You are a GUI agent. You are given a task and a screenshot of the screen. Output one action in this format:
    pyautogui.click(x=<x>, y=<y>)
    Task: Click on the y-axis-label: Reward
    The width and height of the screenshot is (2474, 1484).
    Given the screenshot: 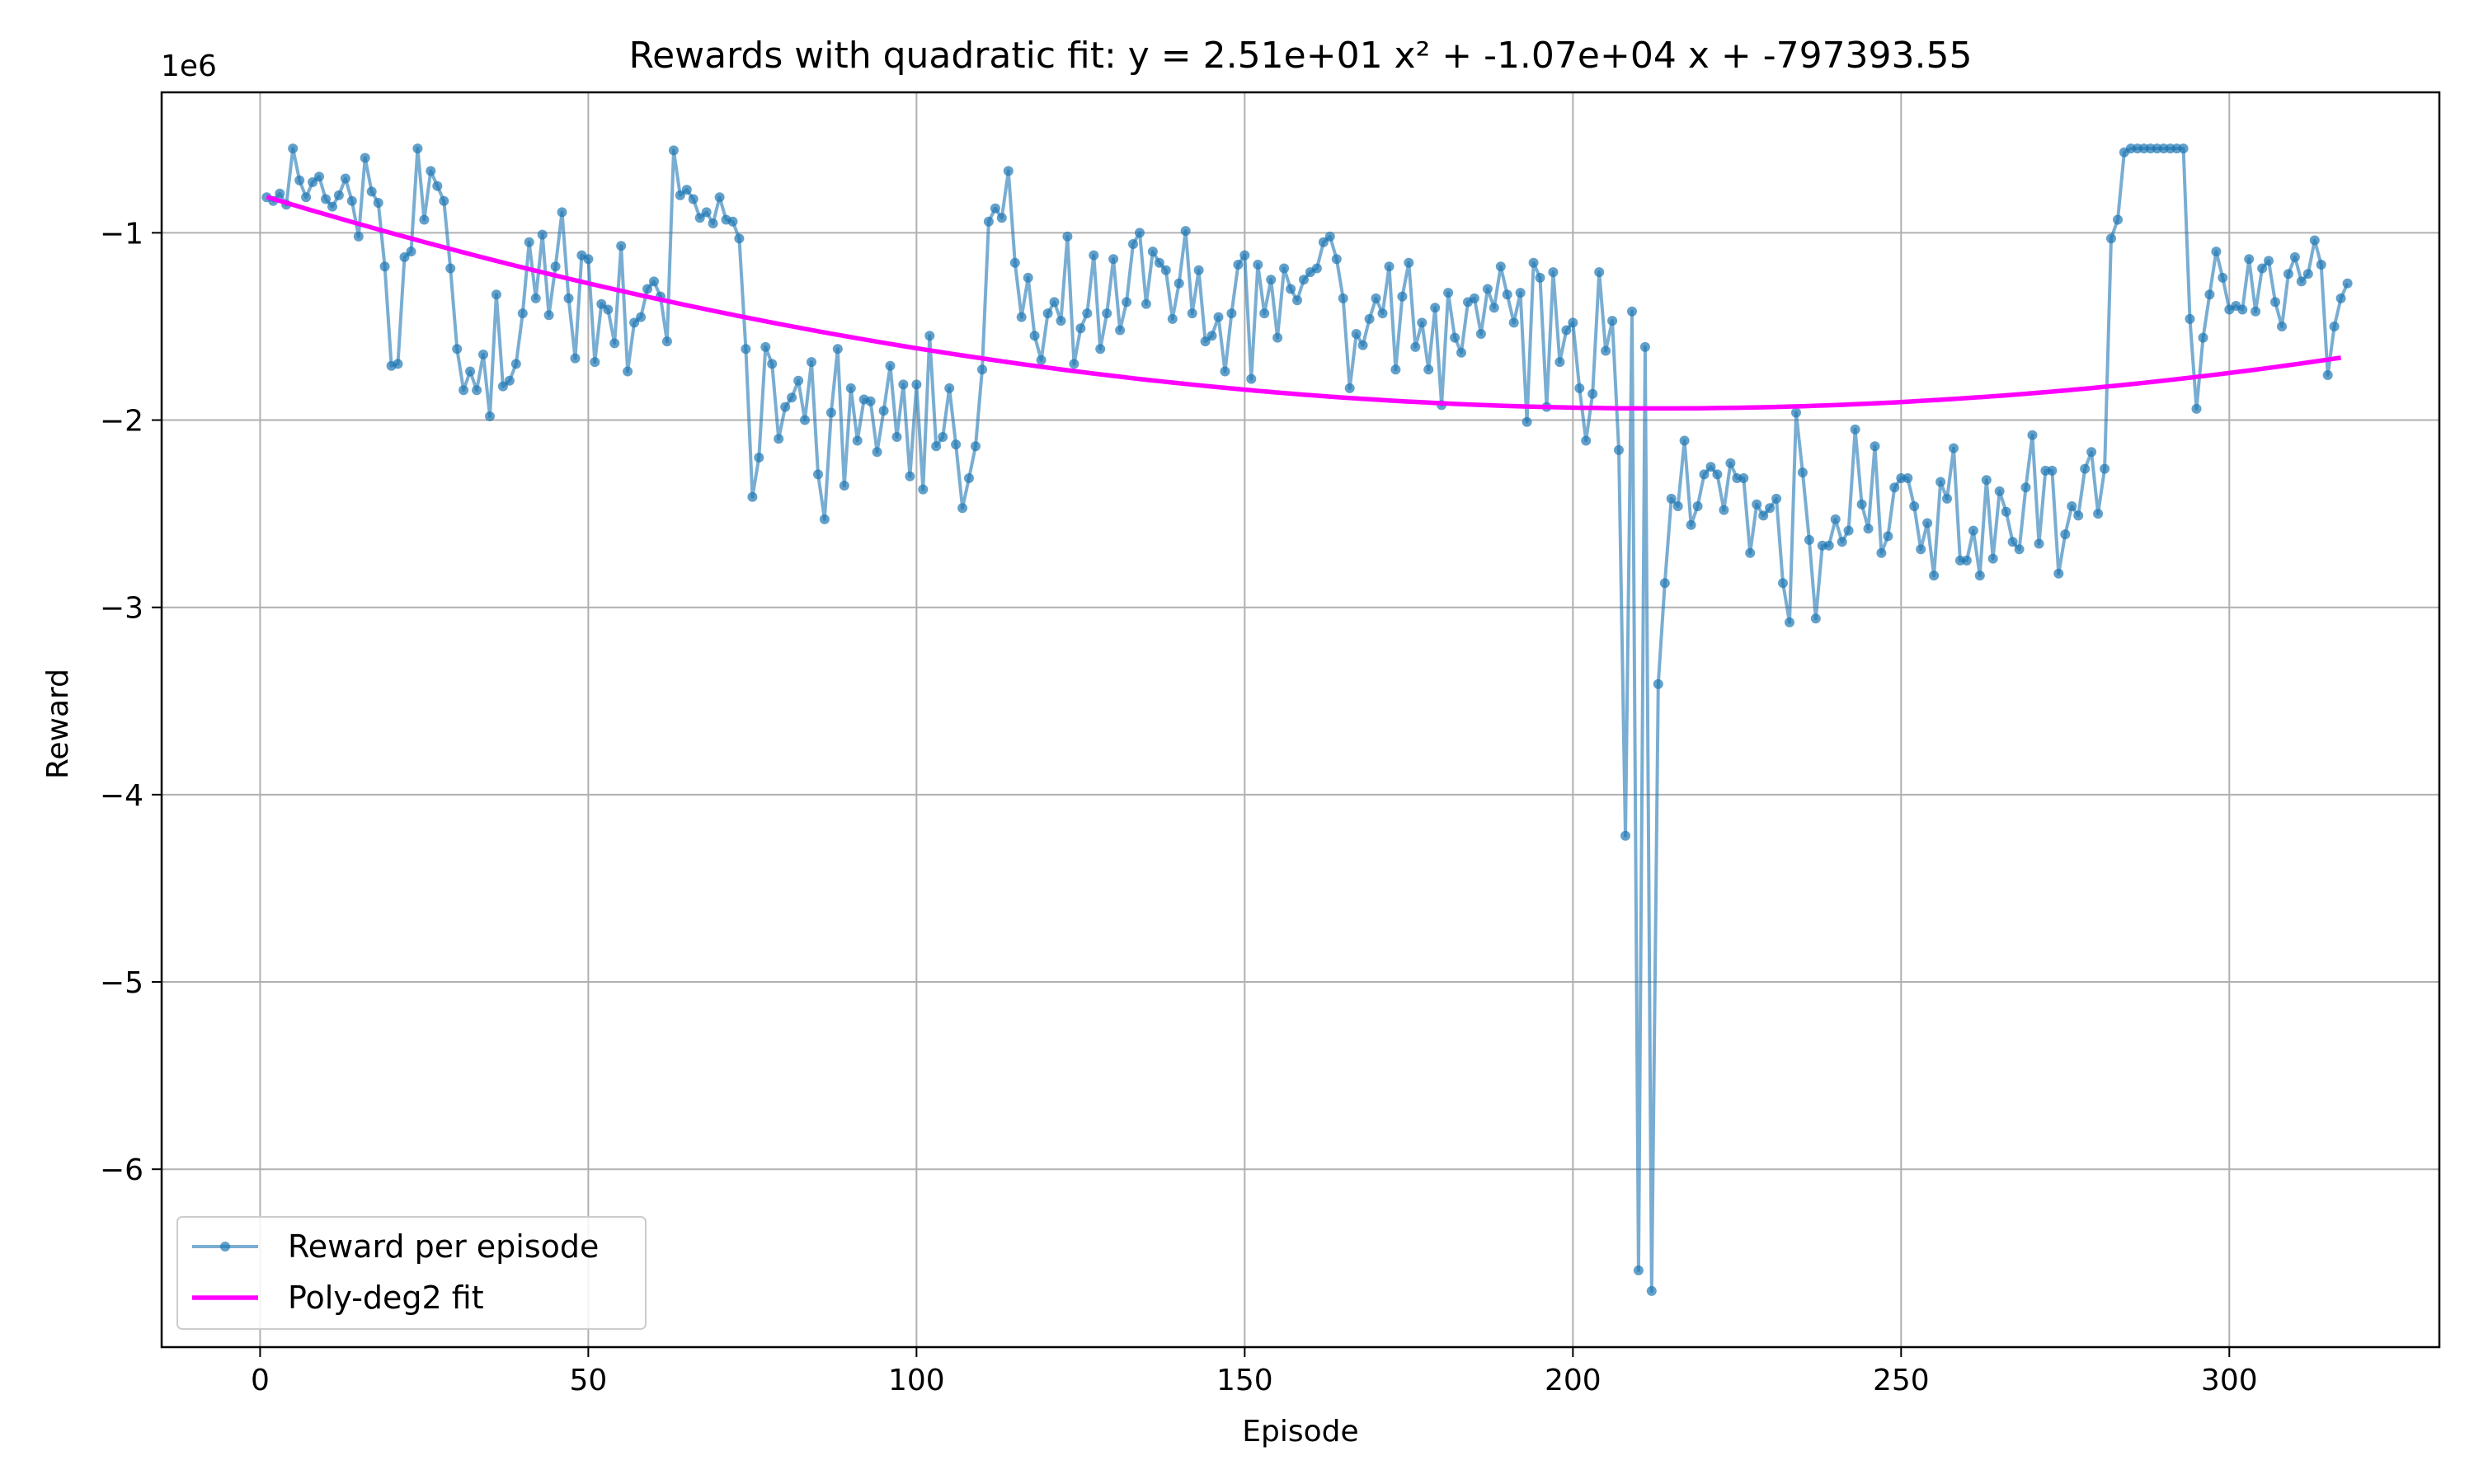 What is the action you would take?
    pyautogui.click(x=58, y=724)
    